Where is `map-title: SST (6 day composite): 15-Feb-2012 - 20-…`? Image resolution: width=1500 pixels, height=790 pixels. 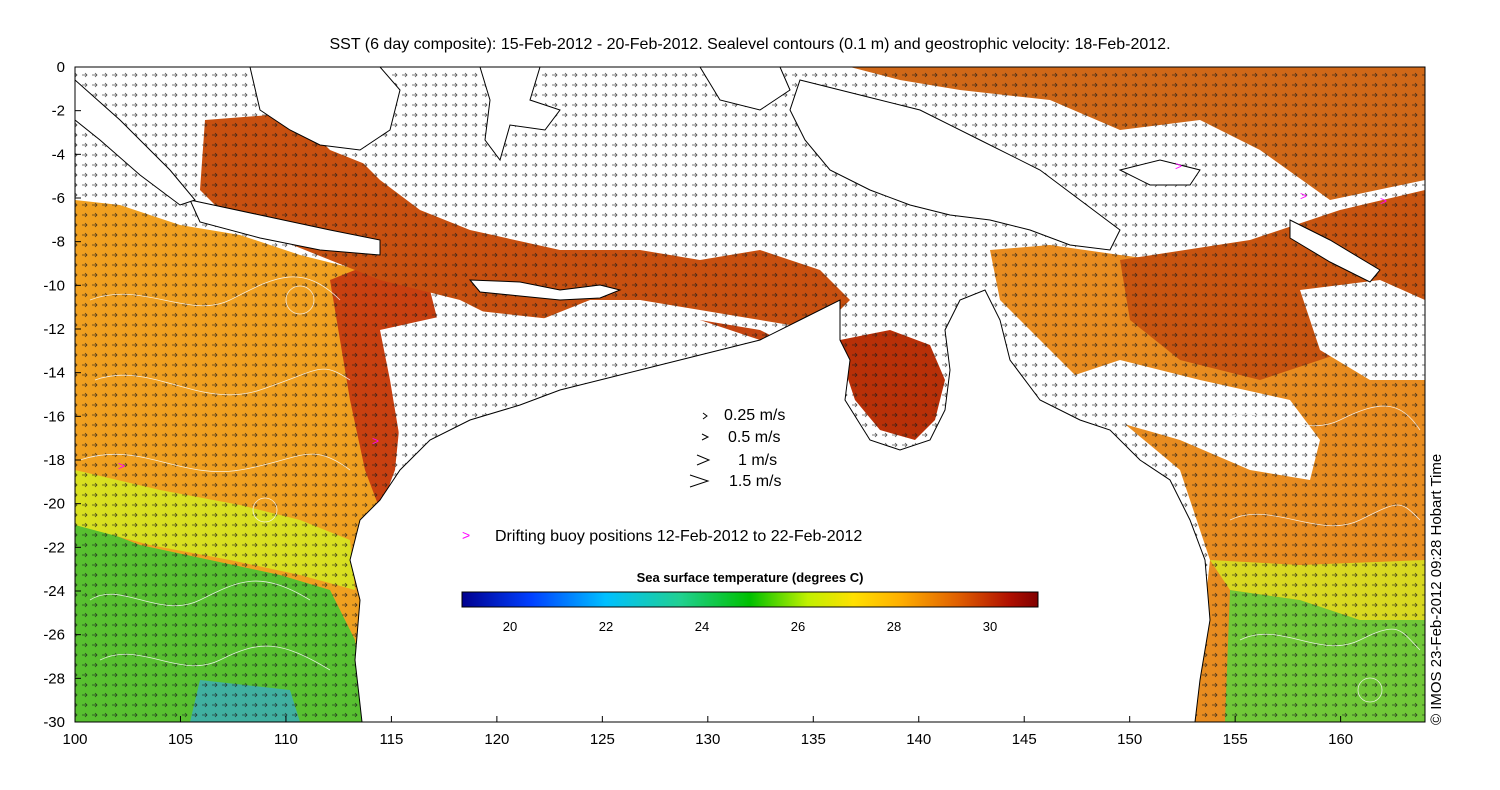 map-title: SST (6 day composite): 15-Feb-2012 - 20-… is located at coordinates (750, 44).